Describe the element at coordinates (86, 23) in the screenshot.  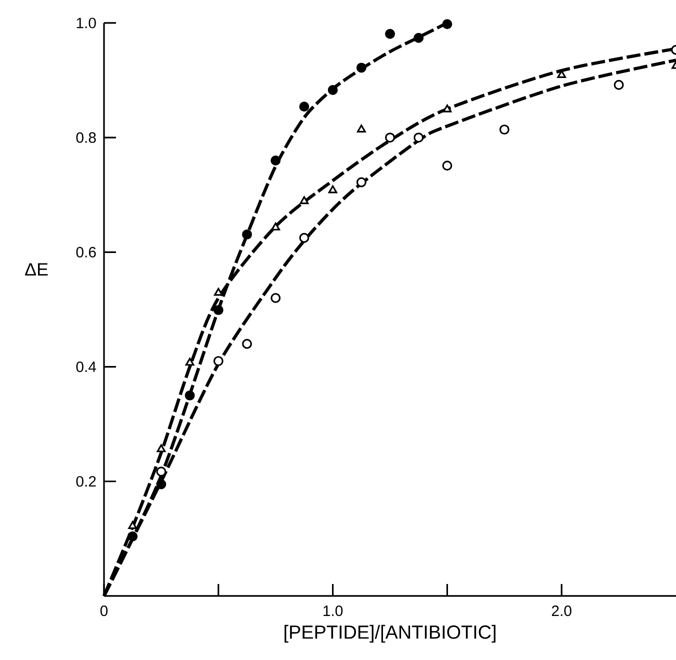
I see `y-tick-label: 1.0` at that location.